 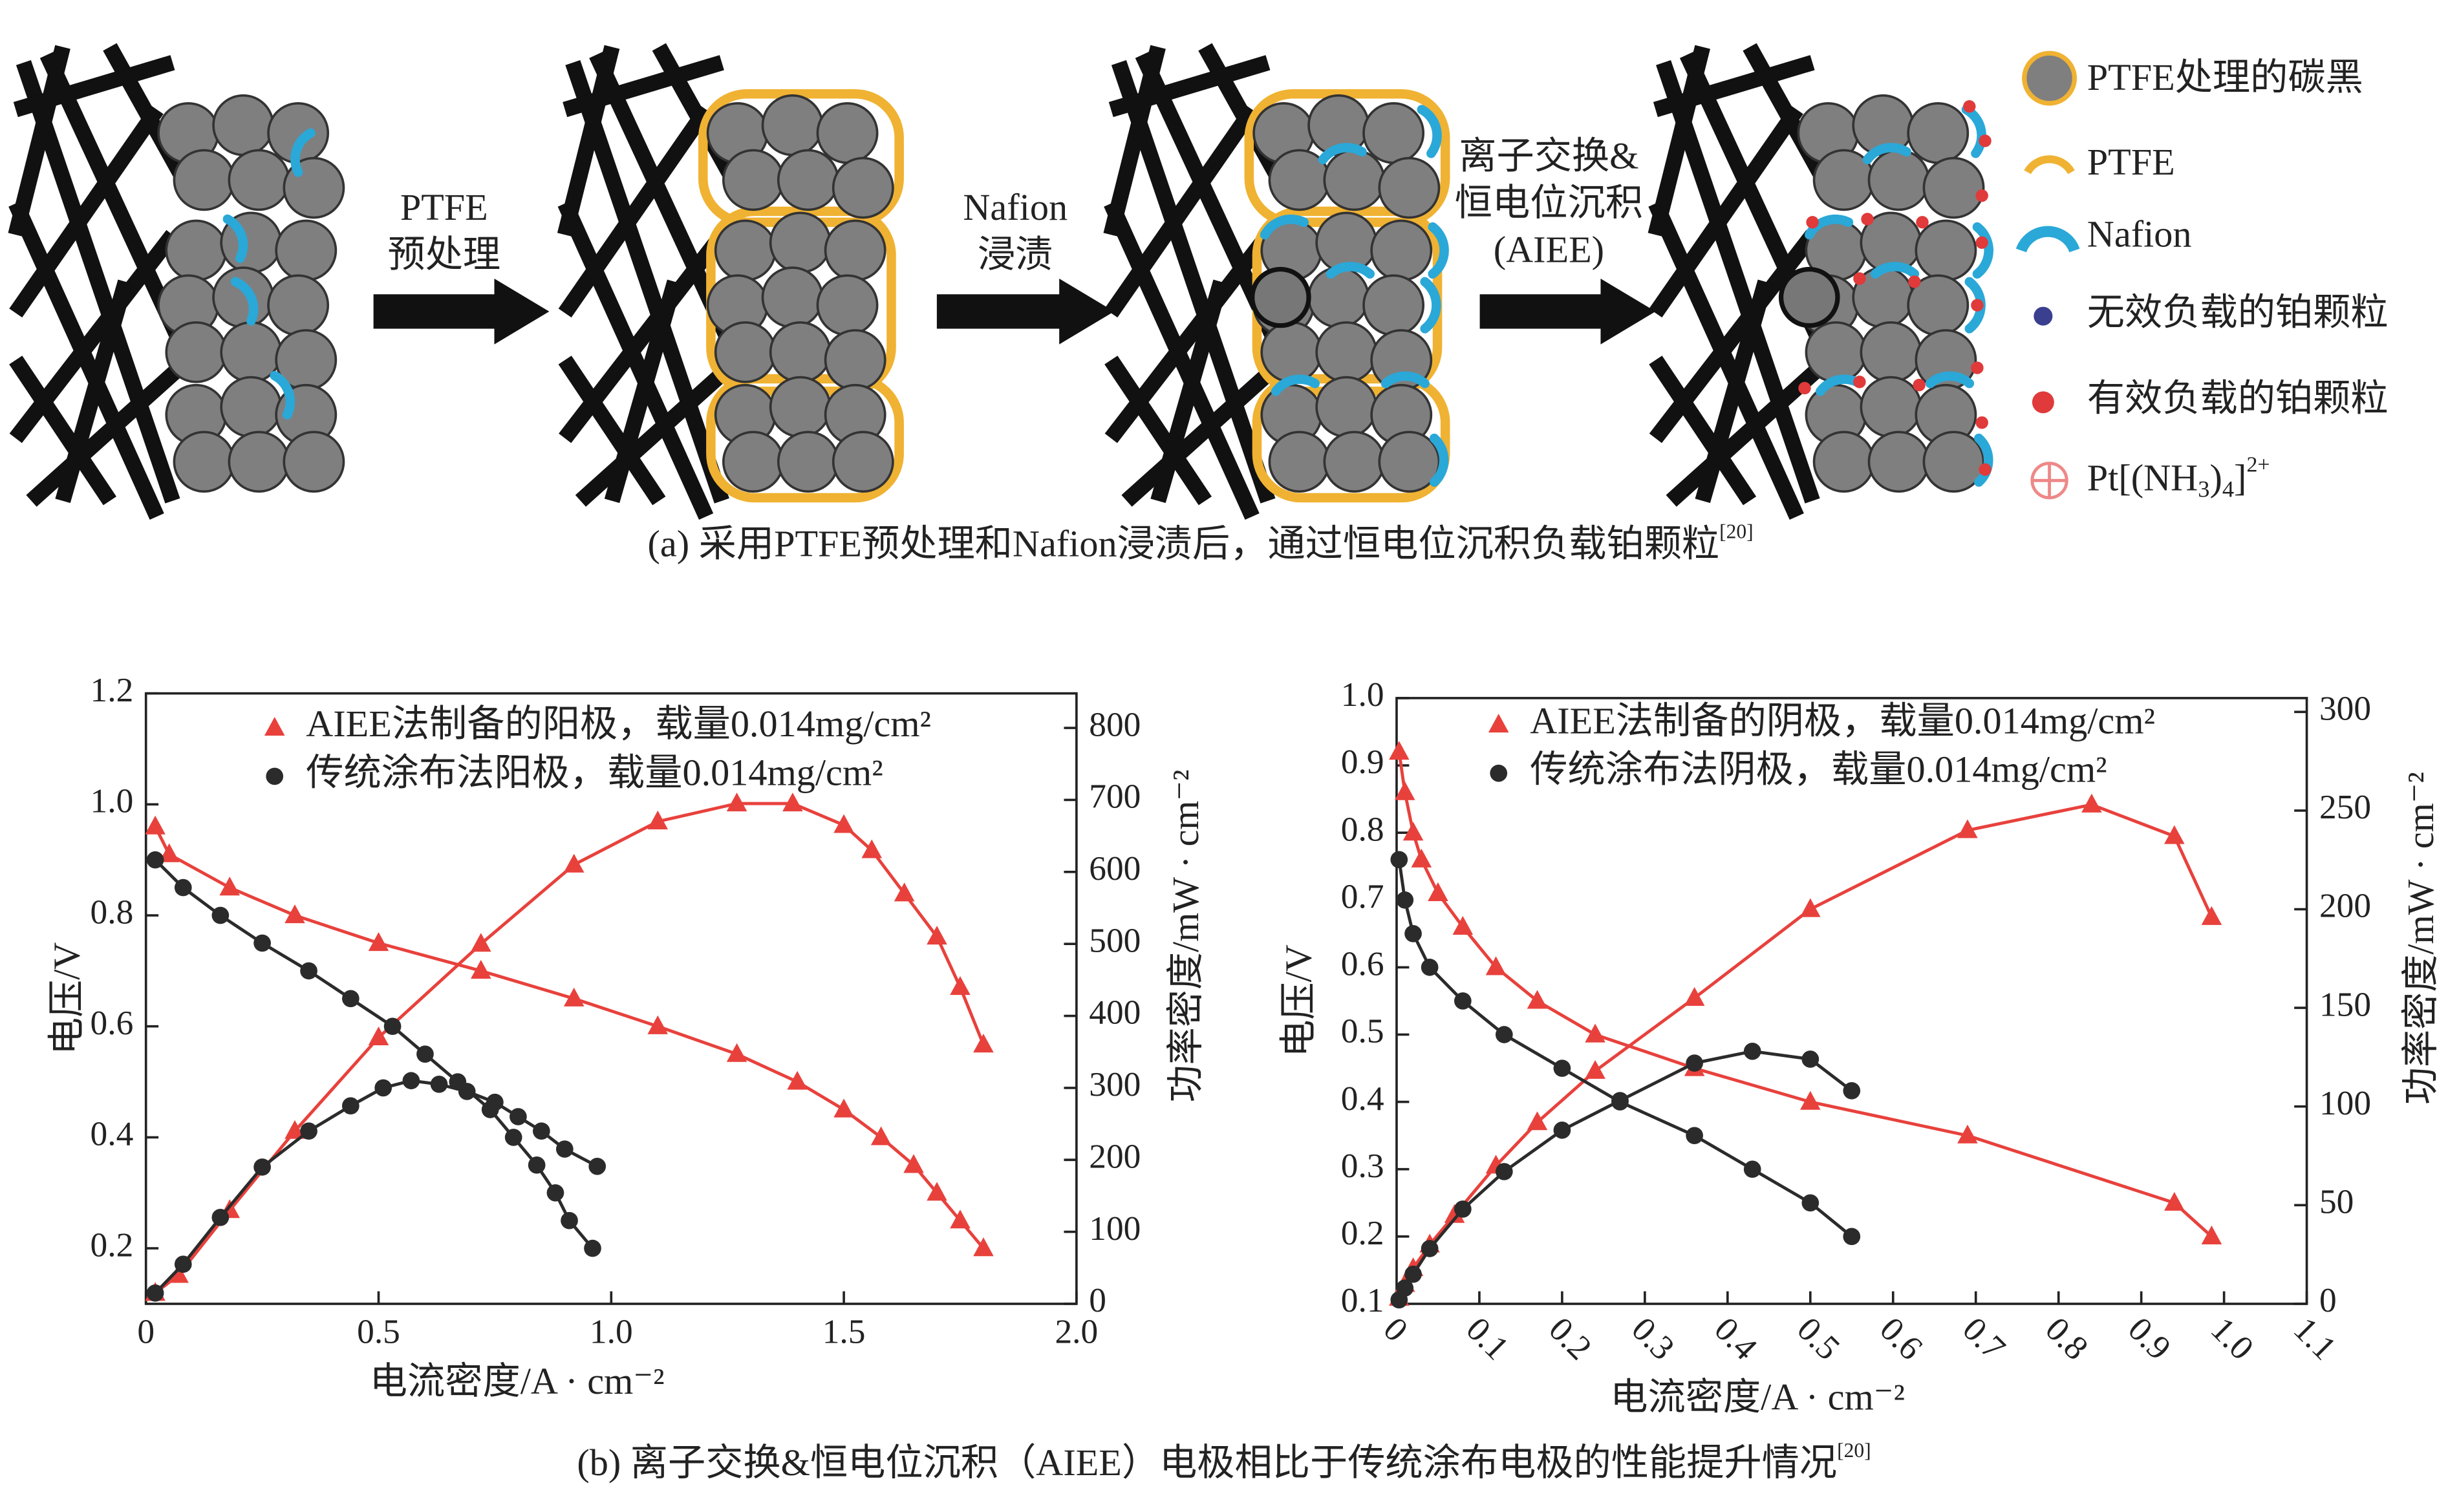 I want to click on y-tick-label: 1.2, so click(x=113, y=689).